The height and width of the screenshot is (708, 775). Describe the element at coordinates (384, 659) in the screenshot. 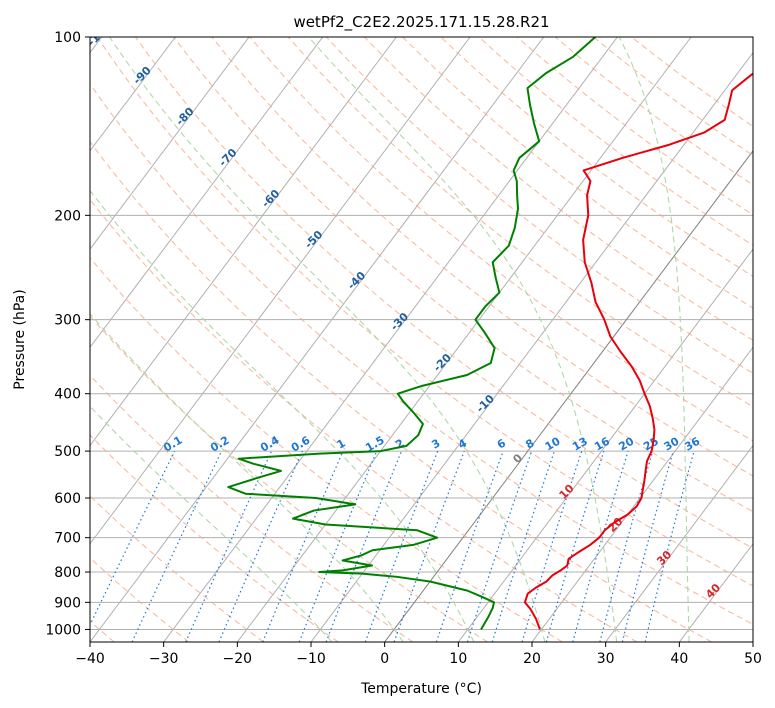

I see `x-tick-label: 0` at that location.